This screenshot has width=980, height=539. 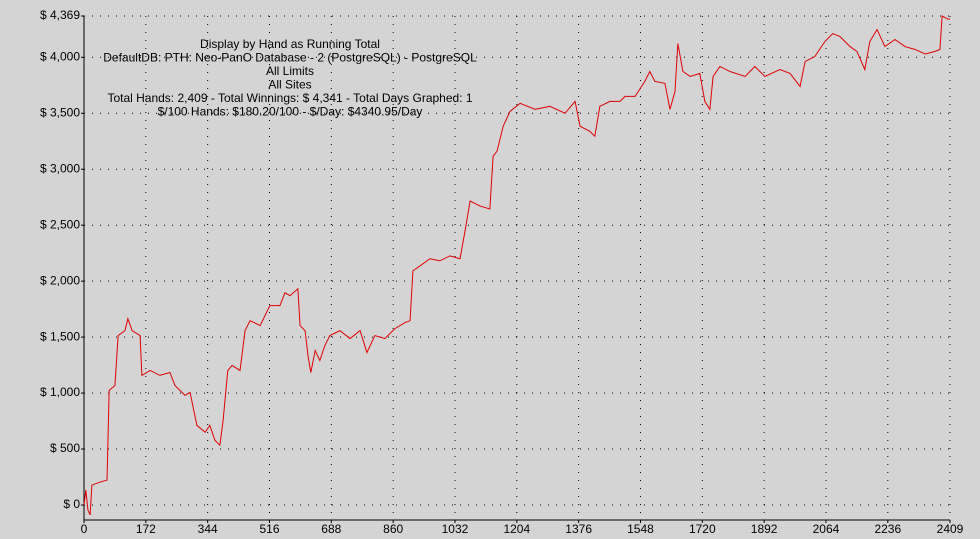 What do you see at coordinates (290, 71) in the screenshot?
I see `title-line: All Limits` at bounding box center [290, 71].